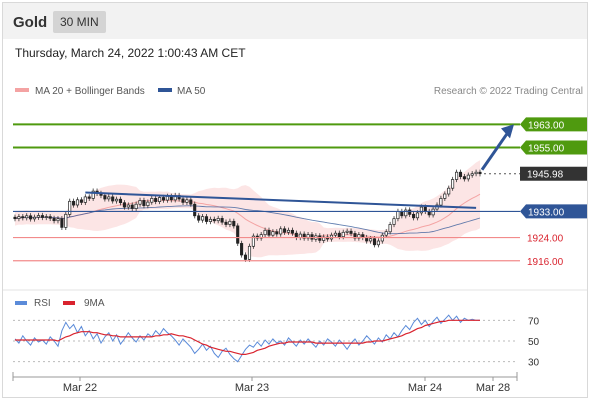 This screenshot has height=403, width=592. Describe the element at coordinates (191, 91) in the screenshot. I see `legend-label-ma50: MA 50` at that location.